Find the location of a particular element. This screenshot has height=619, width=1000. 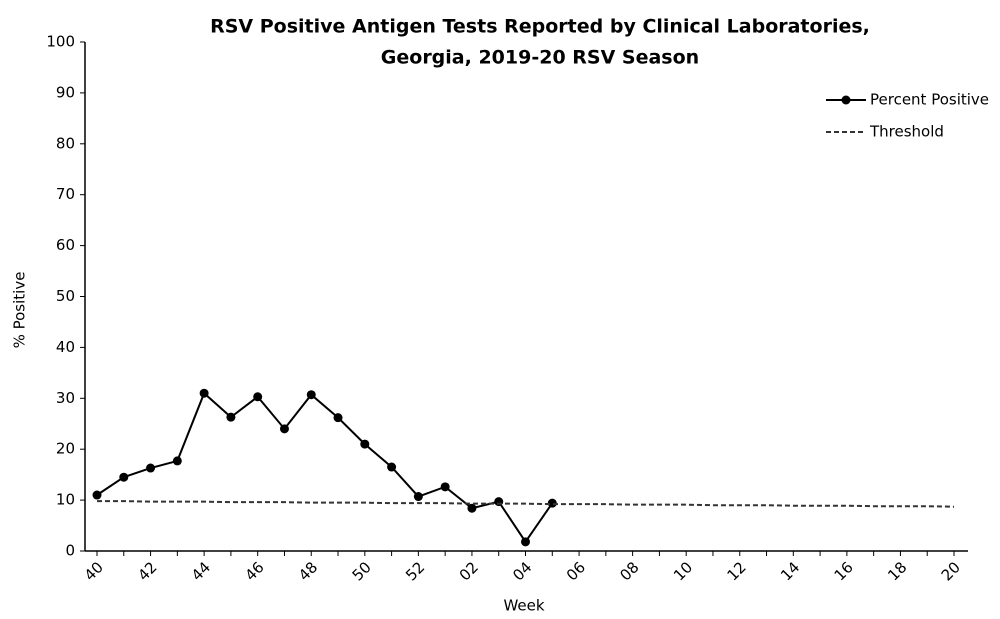

y-tick-label: 60 is located at coordinates (65, 245).